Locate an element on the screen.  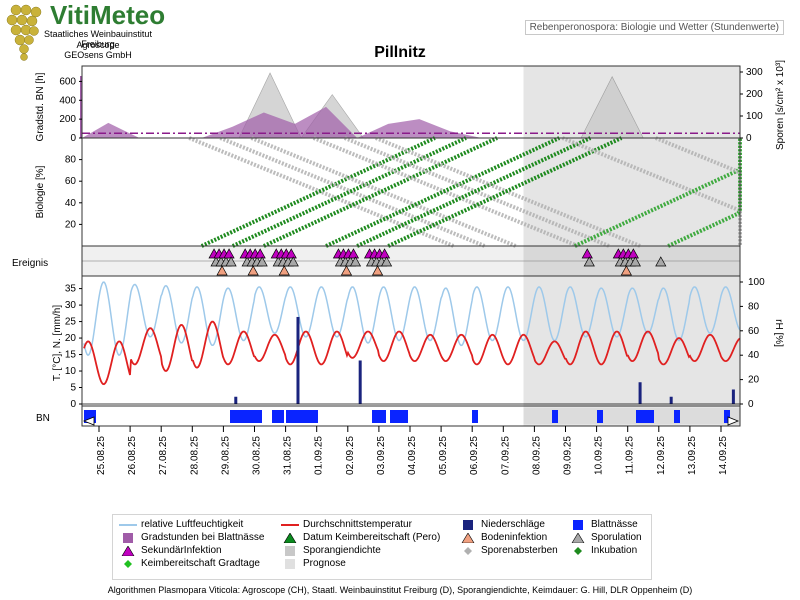
y-tick-label: 15 is located at coordinates (71, 355).